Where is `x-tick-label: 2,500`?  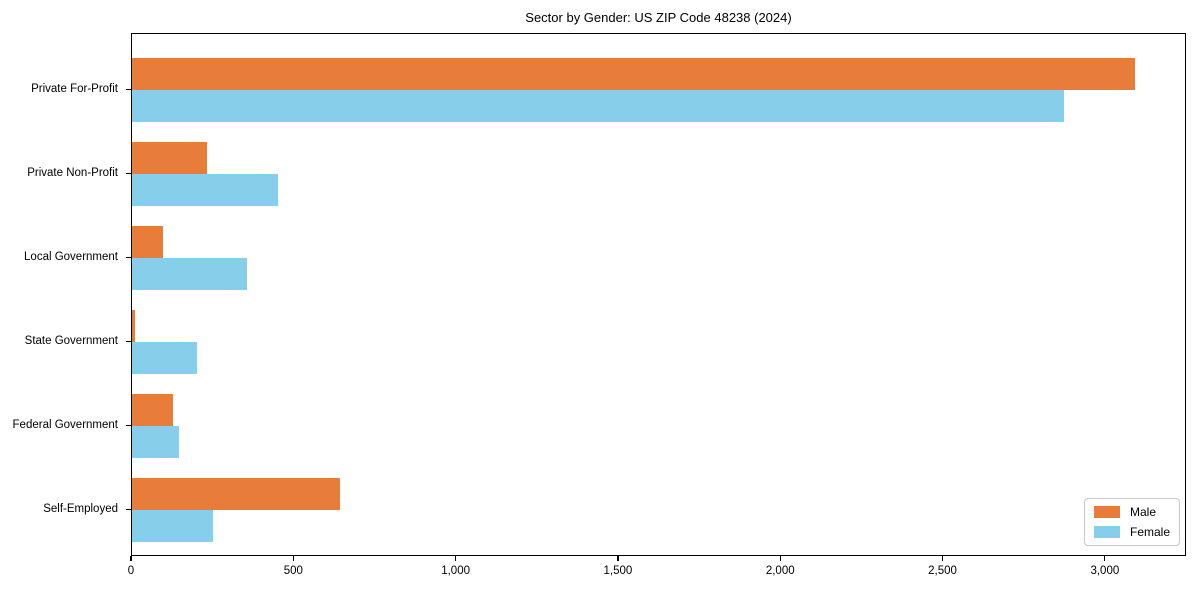 x-tick-label: 2,500 is located at coordinates (942, 571).